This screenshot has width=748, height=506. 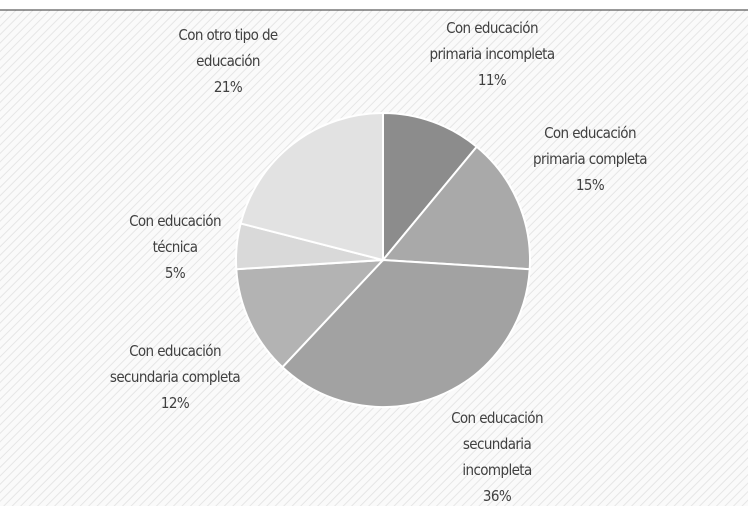 I want to click on value-label: 12%, so click(x=175, y=403).